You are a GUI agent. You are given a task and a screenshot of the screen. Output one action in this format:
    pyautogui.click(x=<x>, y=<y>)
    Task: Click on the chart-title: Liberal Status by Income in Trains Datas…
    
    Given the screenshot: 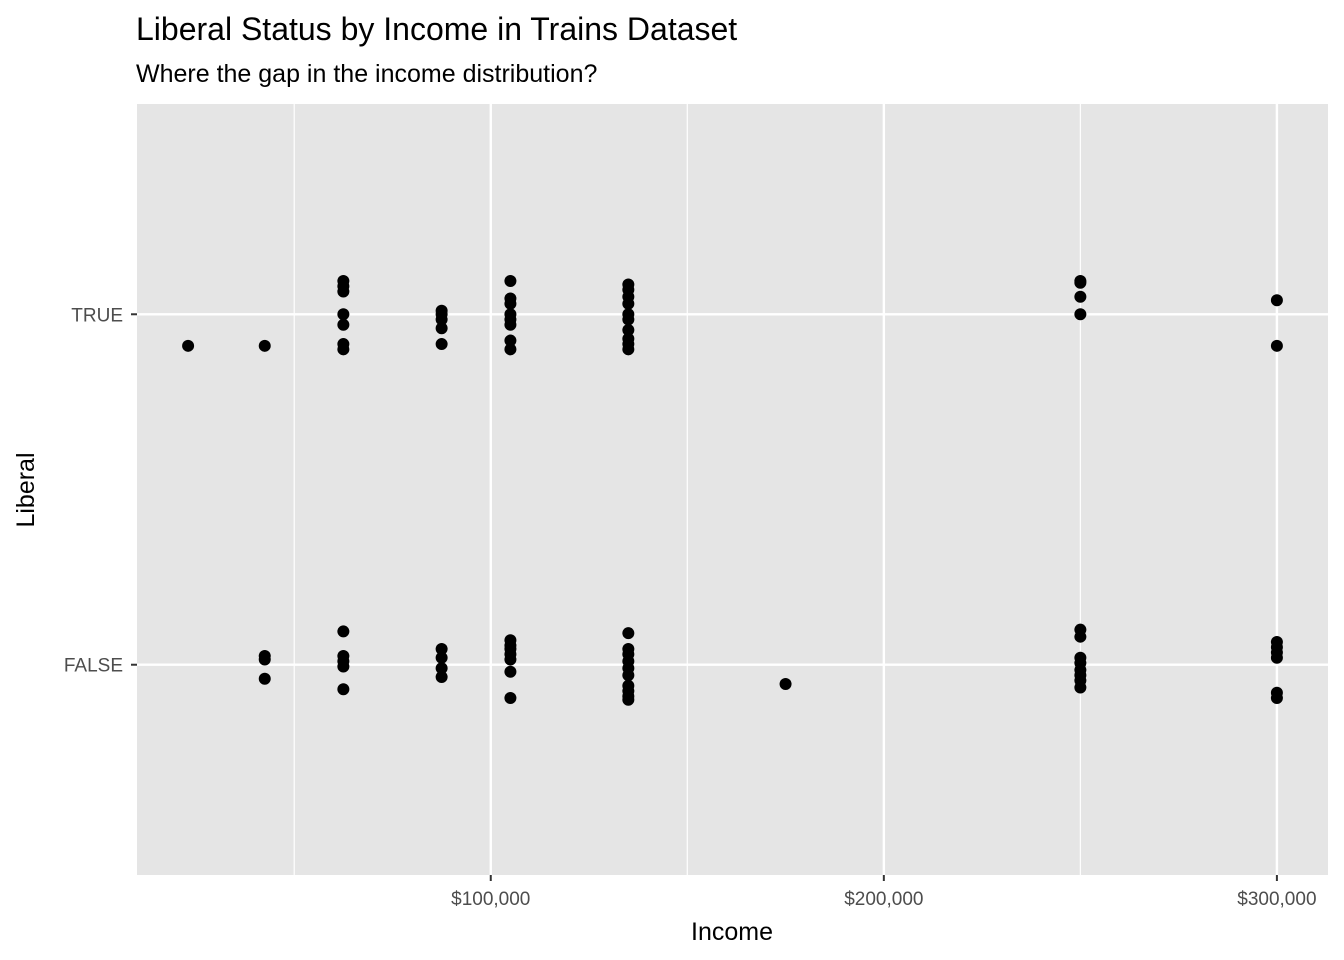 What is the action you would take?
    pyautogui.click(x=436, y=29)
    